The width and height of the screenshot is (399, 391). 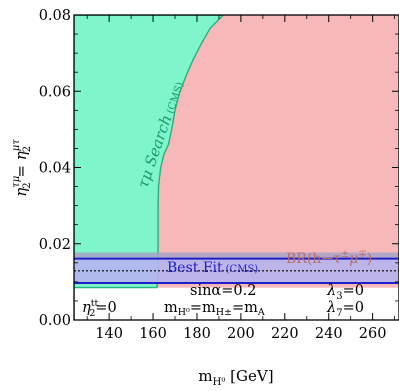 What do you see at coordinates (362, 254) in the screenshot?
I see `br-label-sup2: ∓` at bounding box center [362, 254].